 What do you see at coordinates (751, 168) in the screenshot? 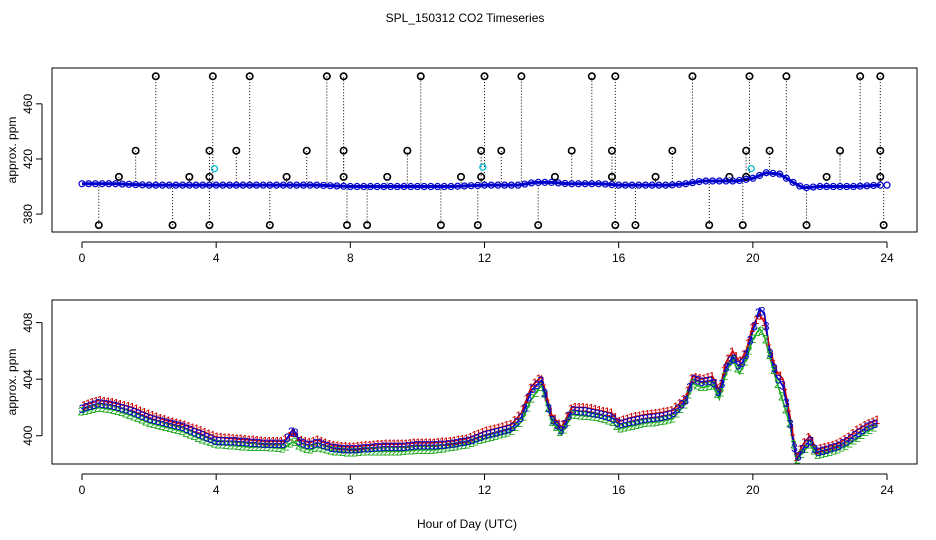
I see `cyan-point-marker` at bounding box center [751, 168].